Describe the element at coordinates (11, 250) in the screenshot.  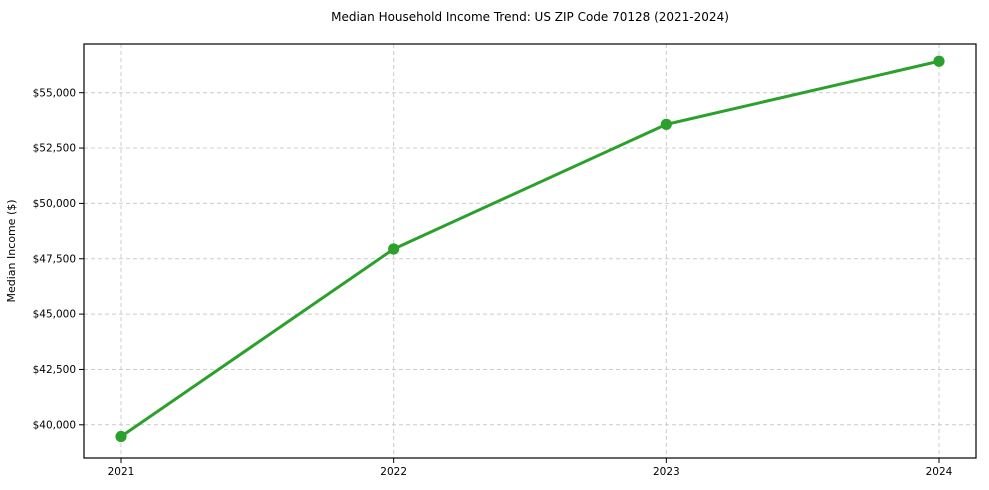
I see `y-axis-label: Median Income ($)` at that location.